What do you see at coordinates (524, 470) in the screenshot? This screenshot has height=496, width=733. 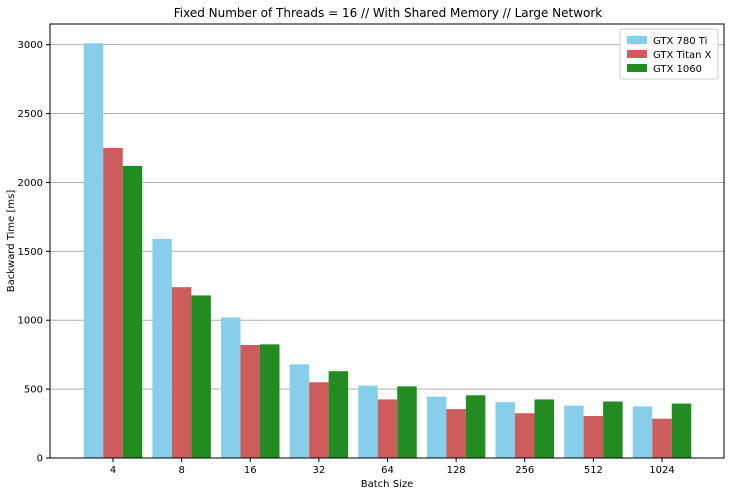 I see `x-tick-label: 256` at bounding box center [524, 470].